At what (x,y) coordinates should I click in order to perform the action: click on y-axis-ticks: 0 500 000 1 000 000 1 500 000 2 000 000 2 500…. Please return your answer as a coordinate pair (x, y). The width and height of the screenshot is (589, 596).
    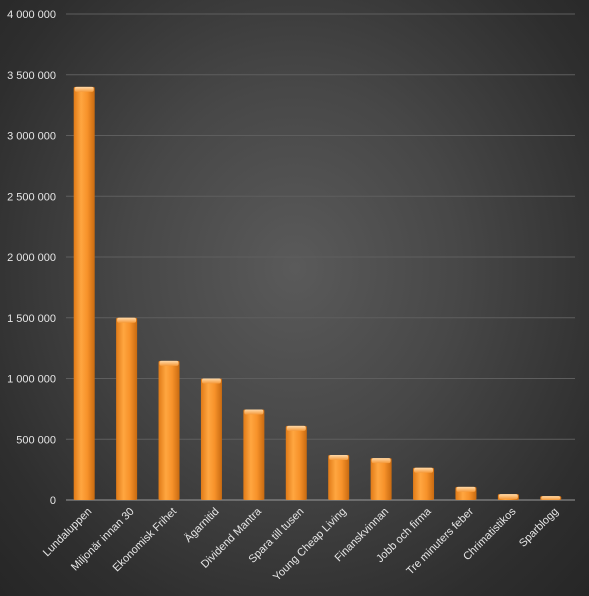
    Looking at the image, I should click on (31, 258).